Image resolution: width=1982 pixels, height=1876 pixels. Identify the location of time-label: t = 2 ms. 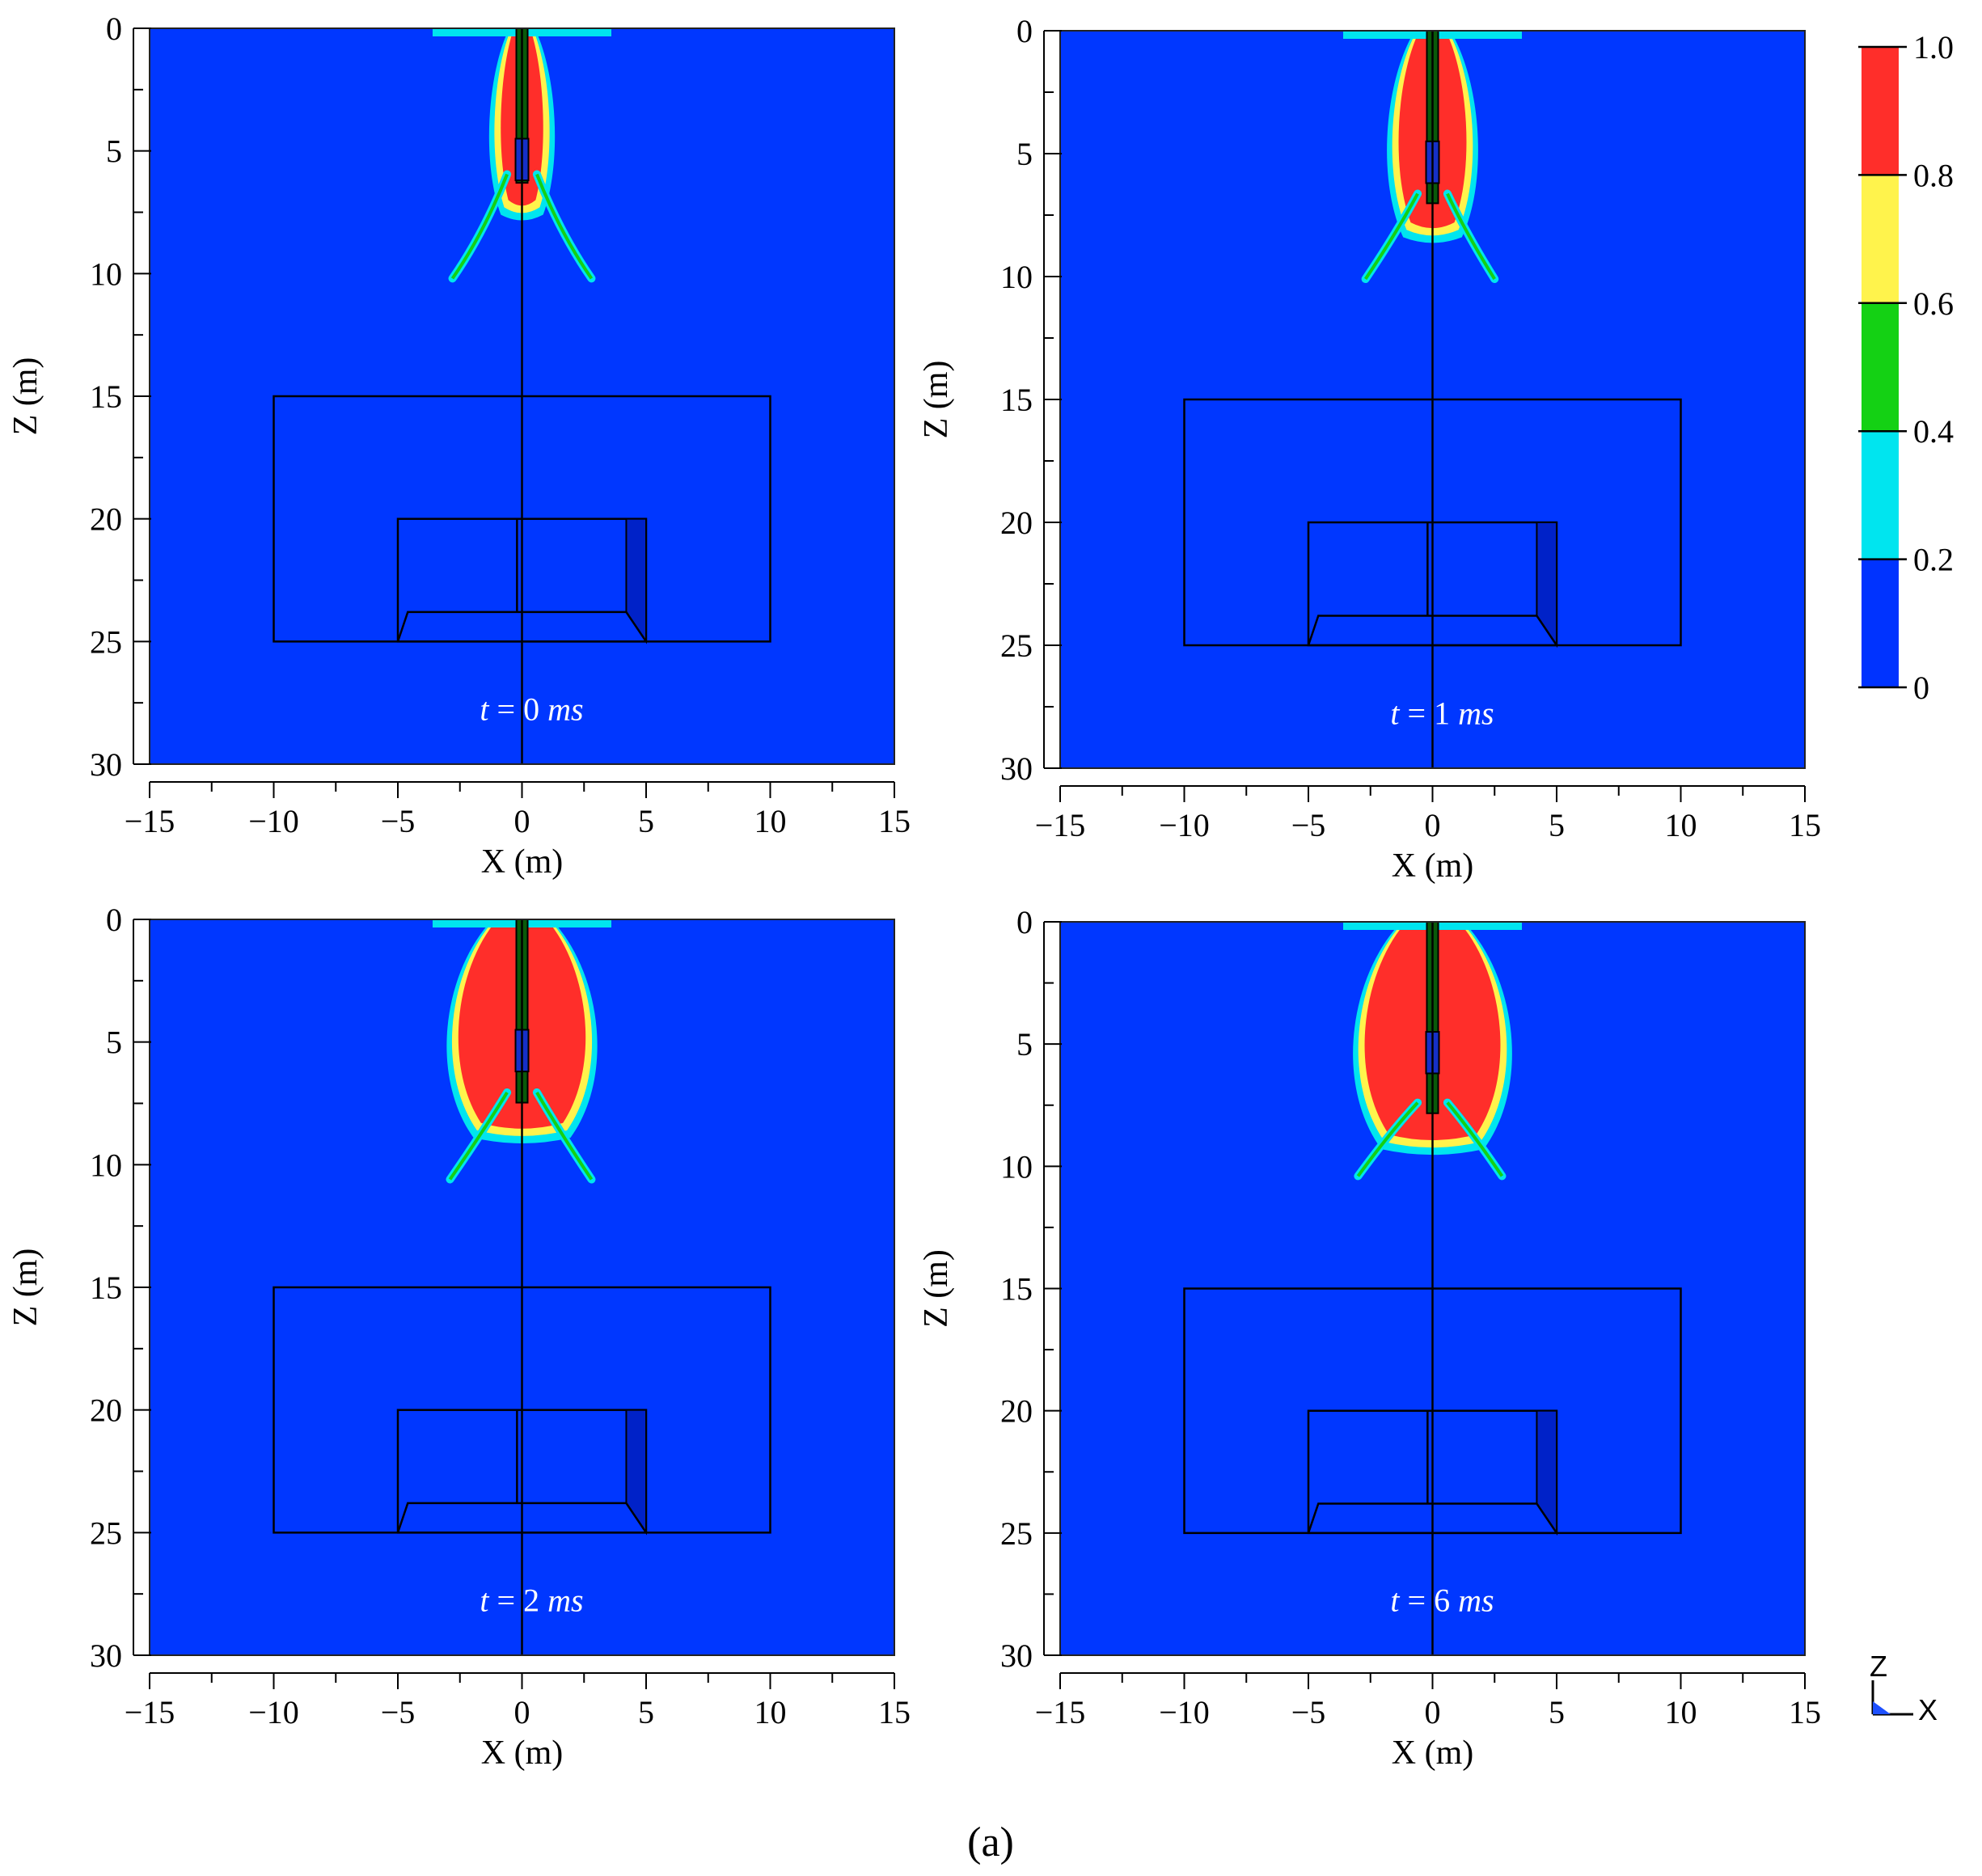
(531, 1600).